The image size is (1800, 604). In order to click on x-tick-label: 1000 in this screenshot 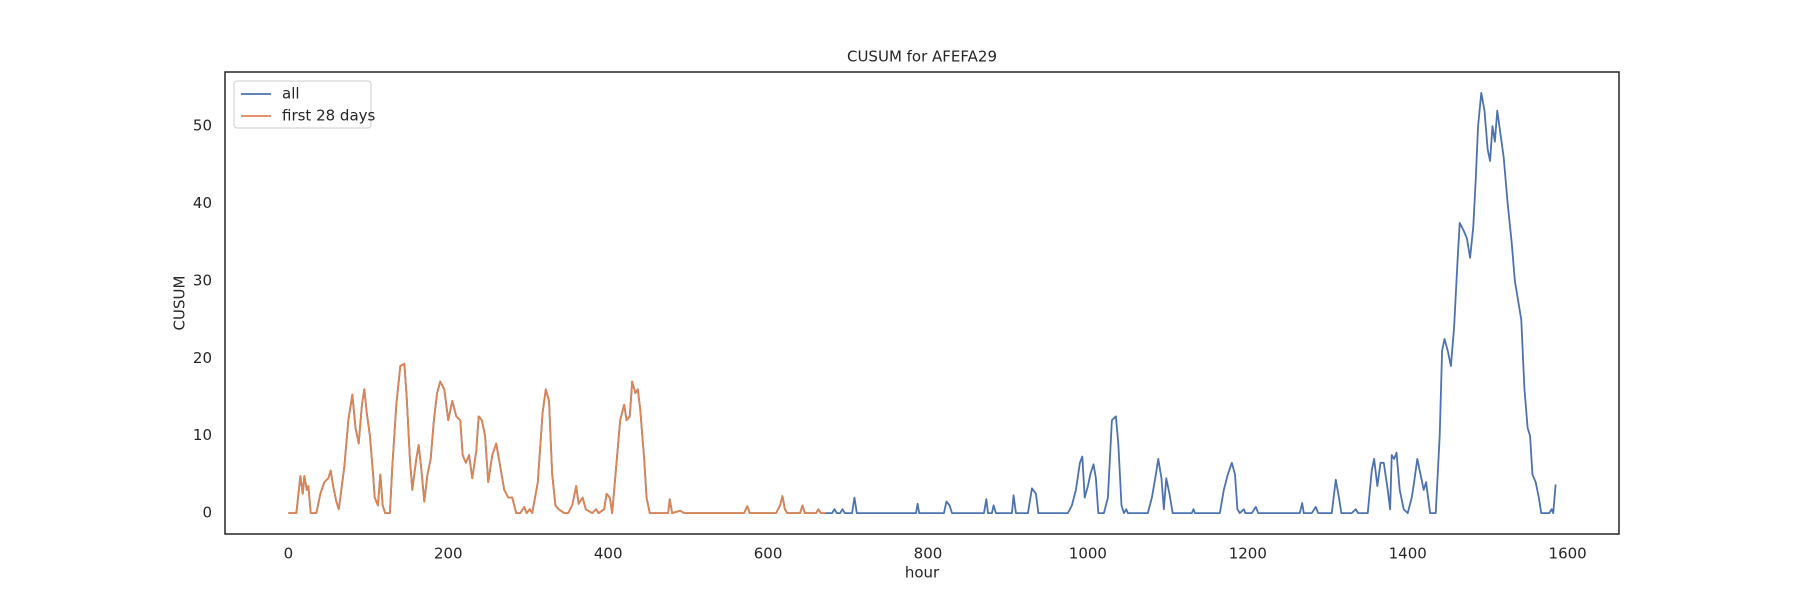, I will do `click(1088, 554)`.